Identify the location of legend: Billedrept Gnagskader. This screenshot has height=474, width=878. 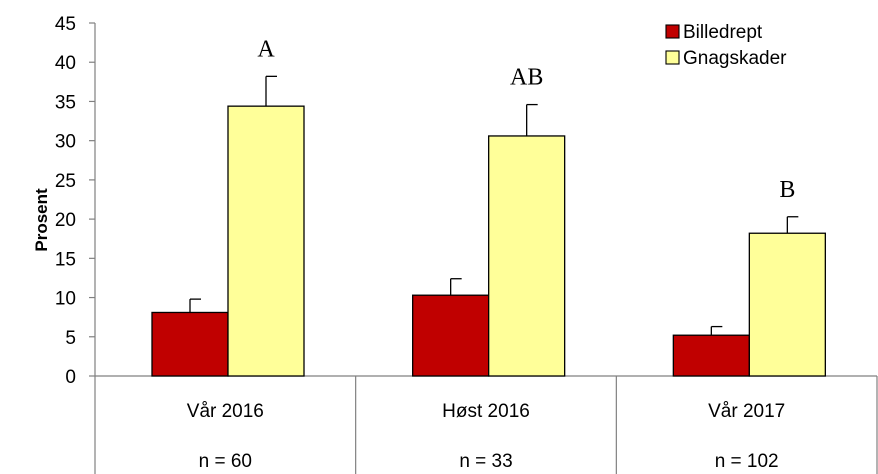
(726, 45).